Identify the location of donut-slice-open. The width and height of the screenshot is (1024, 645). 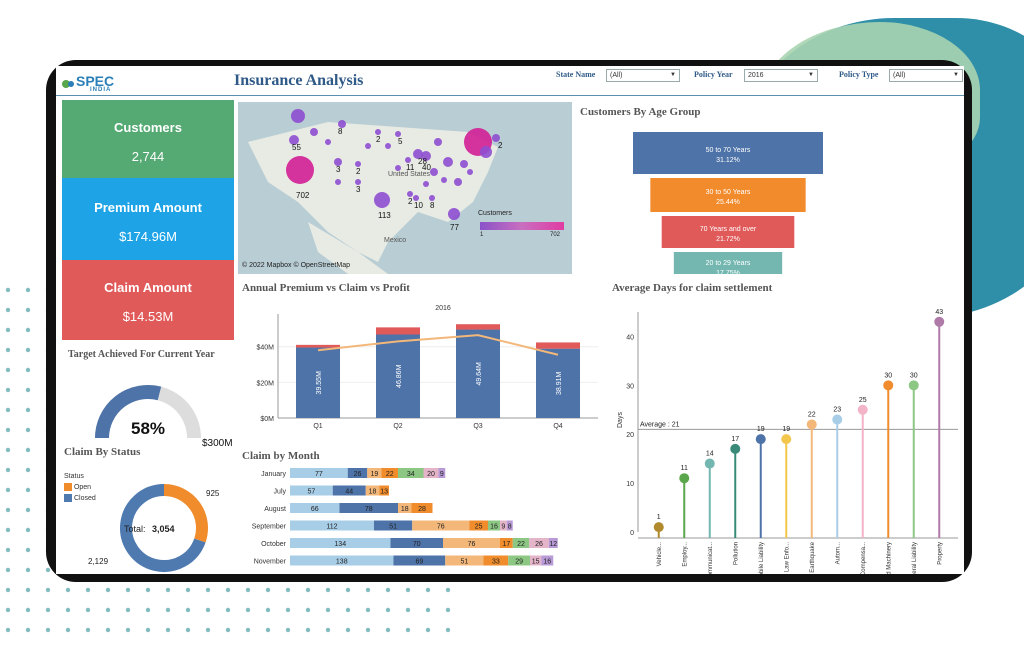
(185, 513).